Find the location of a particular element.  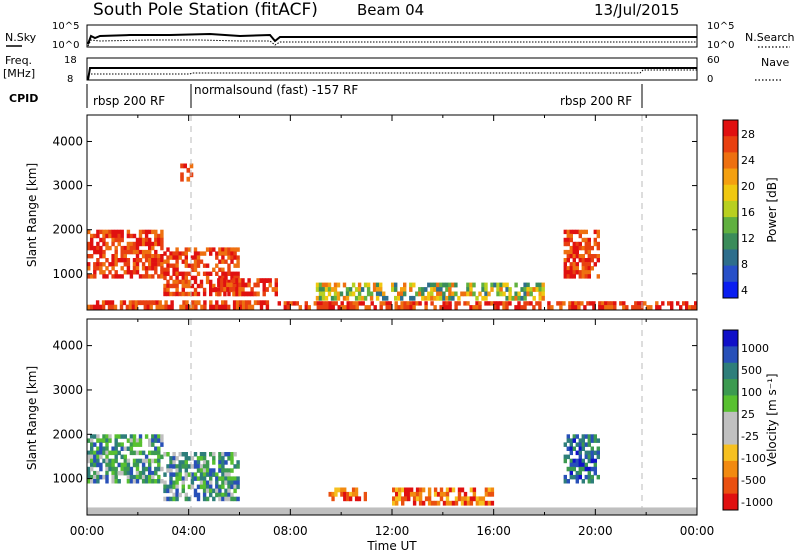

nsearch-tick-top: 10^5 is located at coordinates (720, 26).